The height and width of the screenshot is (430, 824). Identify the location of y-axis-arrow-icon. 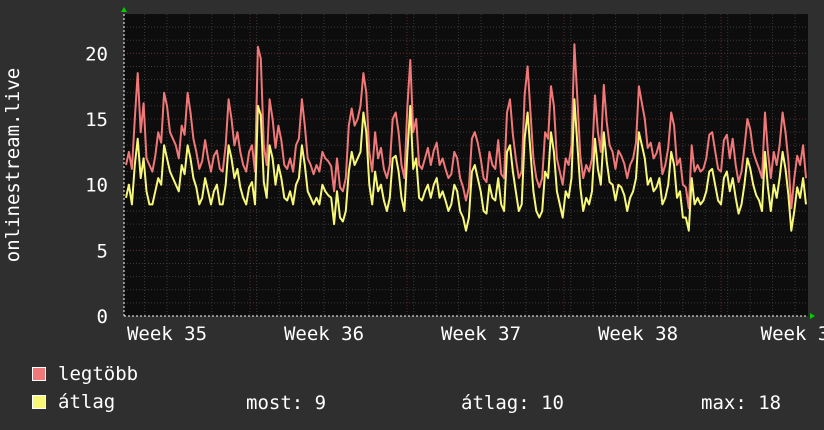
(124, 9).